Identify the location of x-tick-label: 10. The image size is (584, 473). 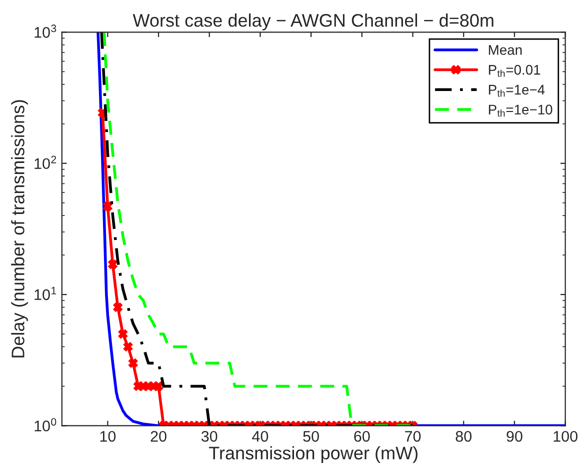
(108, 436).